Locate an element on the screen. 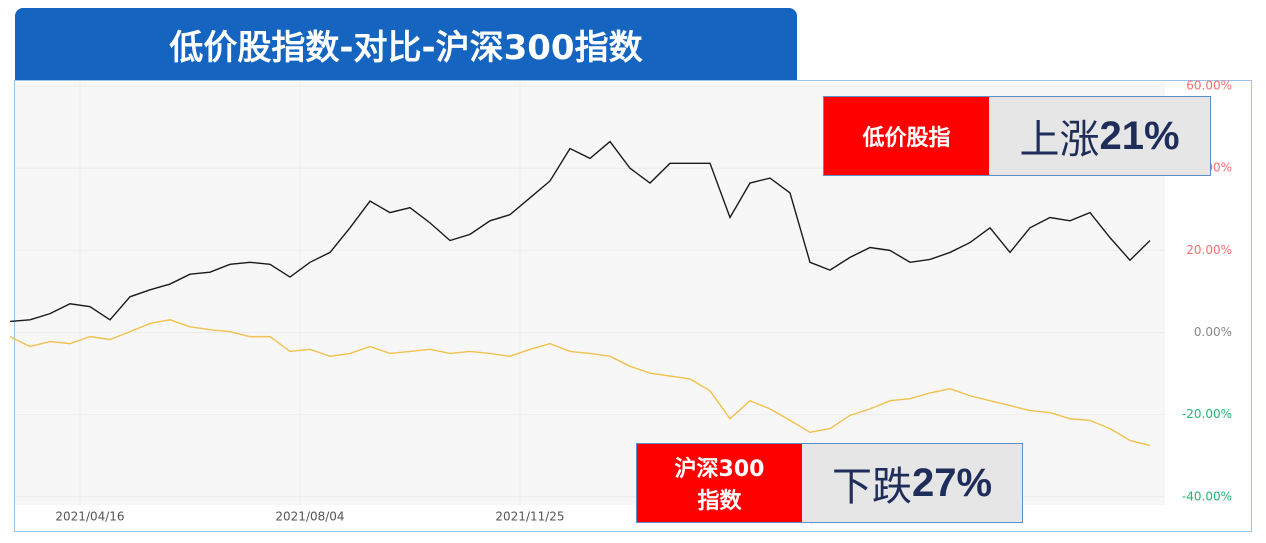 The width and height of the screenshot is (1266, 543). callout-label: 低价股指 is located at coordinates (906, 136).